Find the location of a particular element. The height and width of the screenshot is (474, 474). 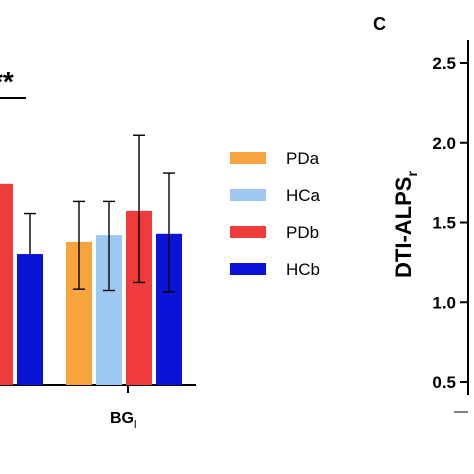

y-axis-label: DTI-ALPSr is located at coordinates (405, 224).